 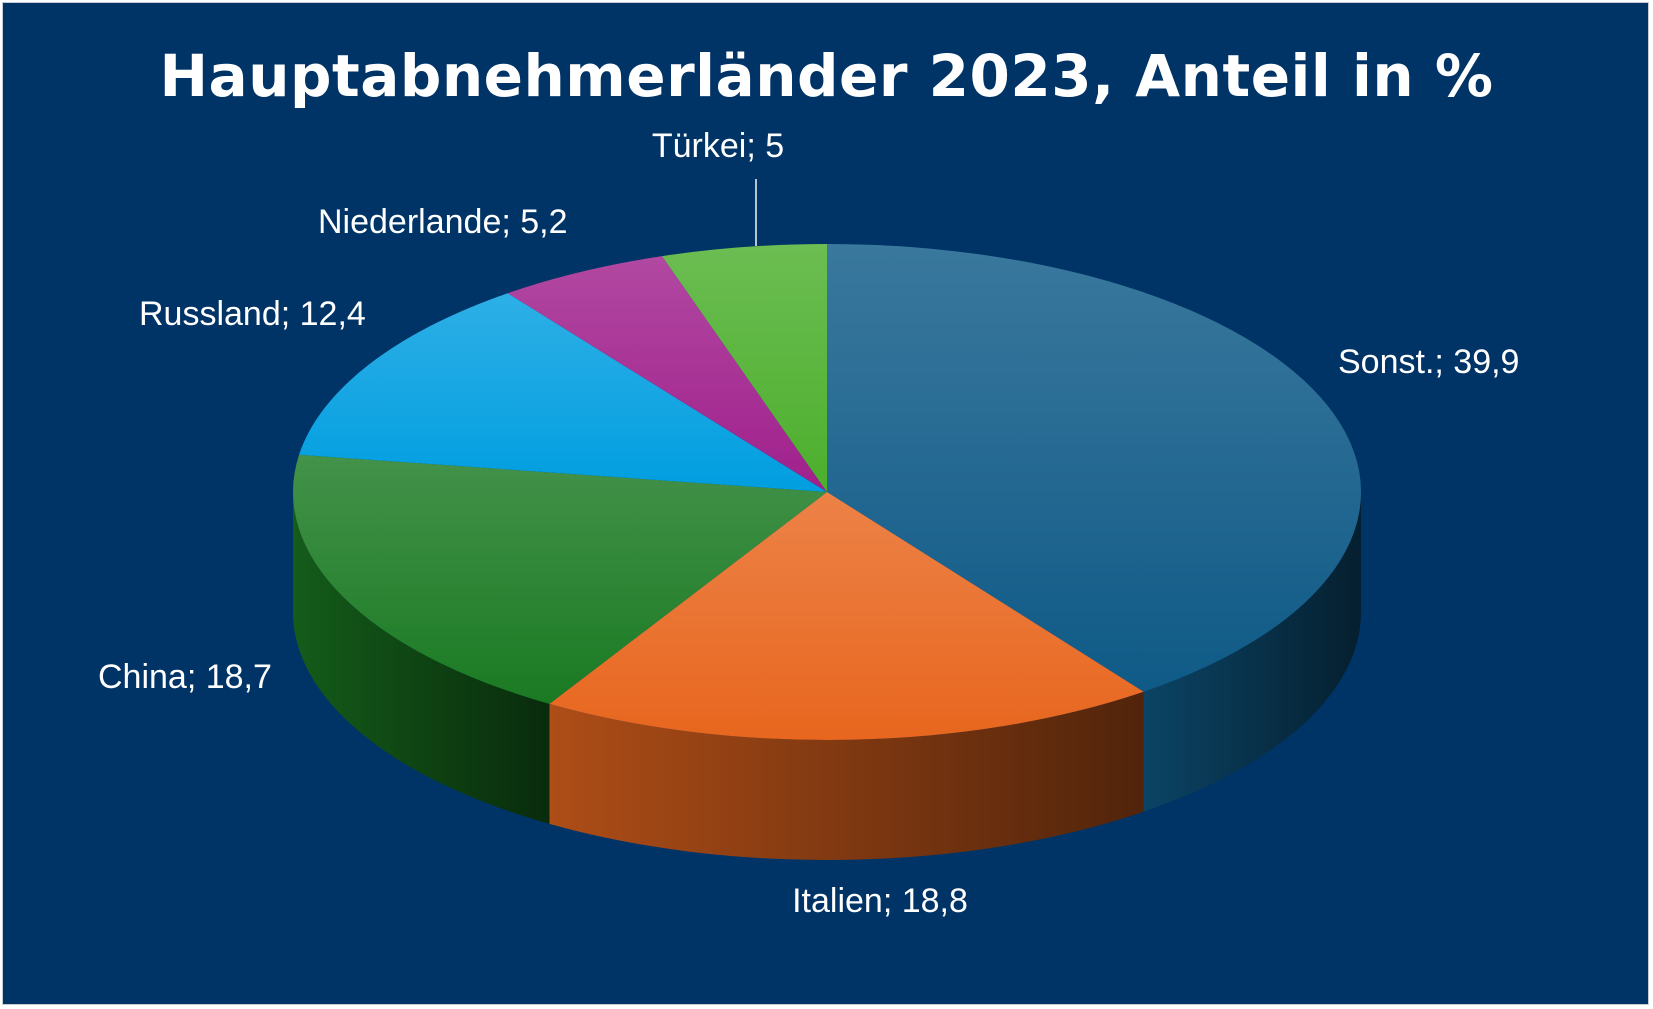 What do you see at coordinates (559, 579) in the screenshot?
I see `pie-slice-china` at bounding box center [559, 579].